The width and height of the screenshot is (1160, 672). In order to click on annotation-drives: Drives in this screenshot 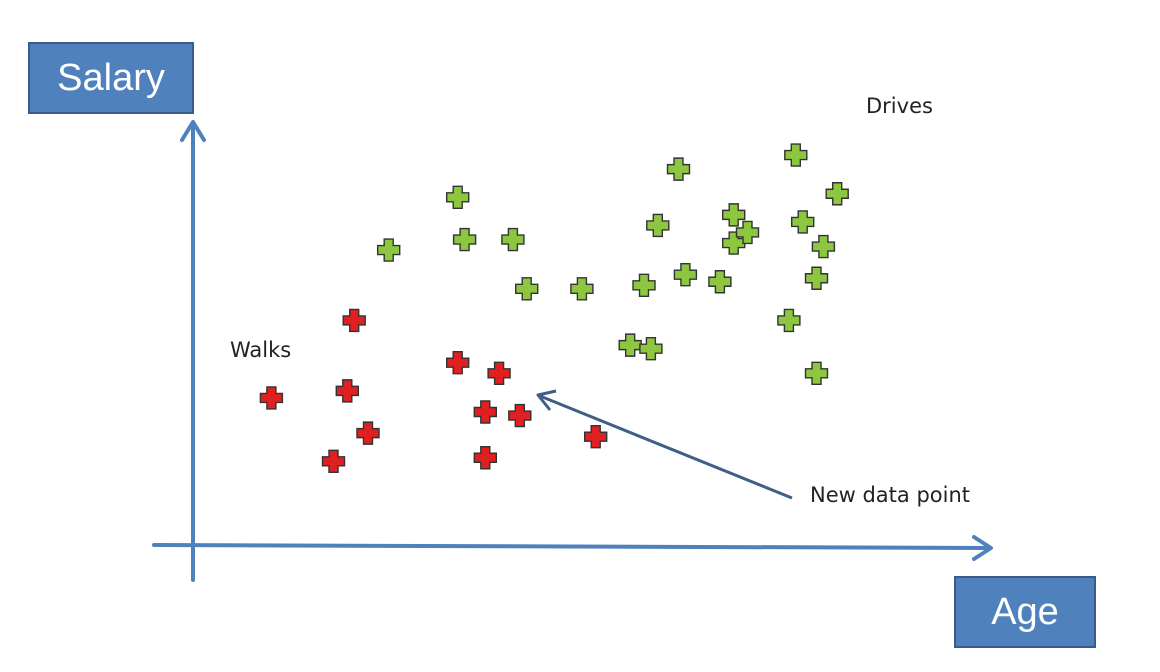, I will do `click(899, 106)`.